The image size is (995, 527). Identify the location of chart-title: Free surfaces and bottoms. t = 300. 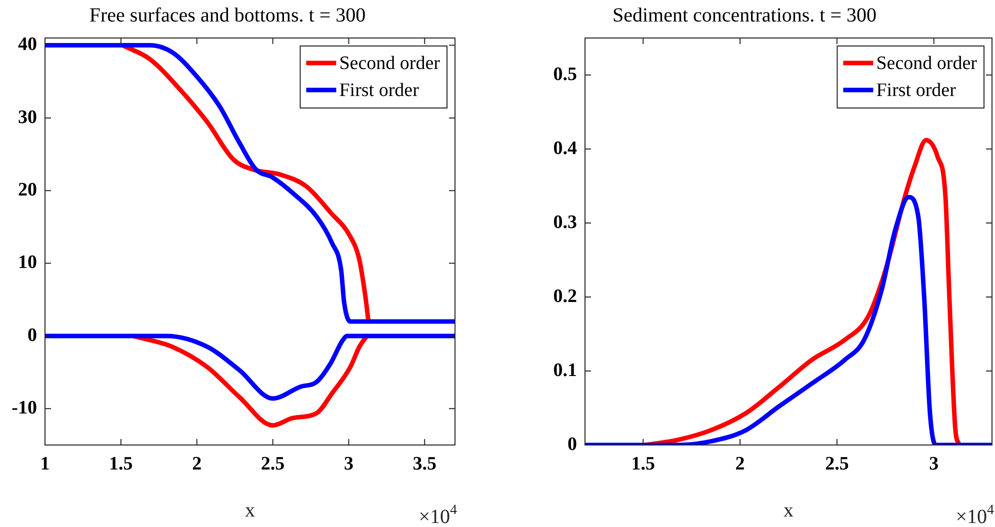
(227, 15).